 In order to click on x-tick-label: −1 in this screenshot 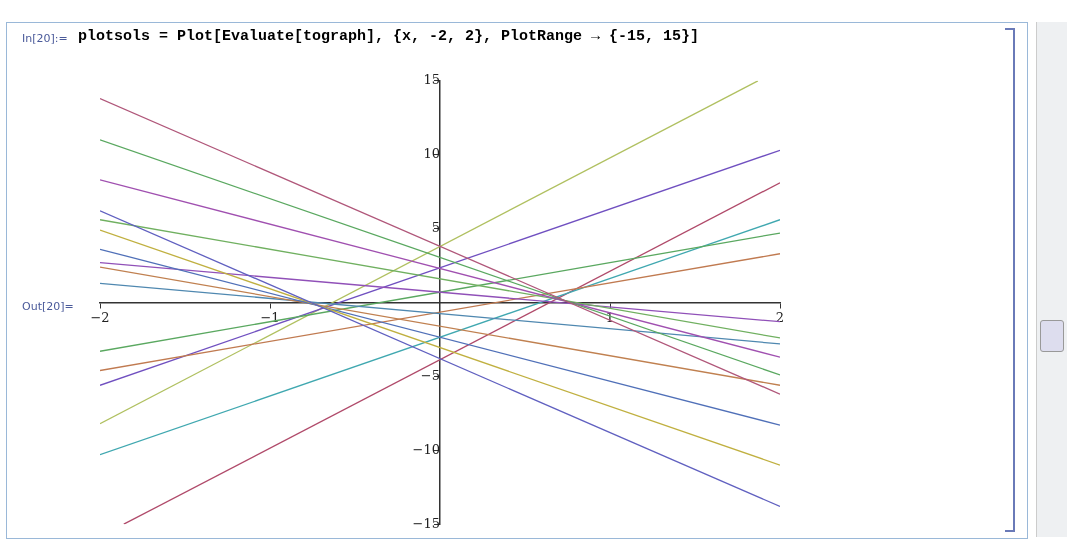, I will do `click(270, 317)`.